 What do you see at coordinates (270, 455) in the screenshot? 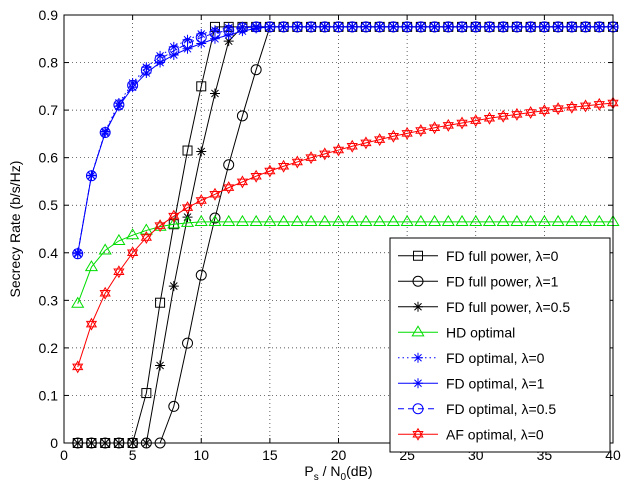
I see `x-tick-label: 15` at bounding box center [270, 455].